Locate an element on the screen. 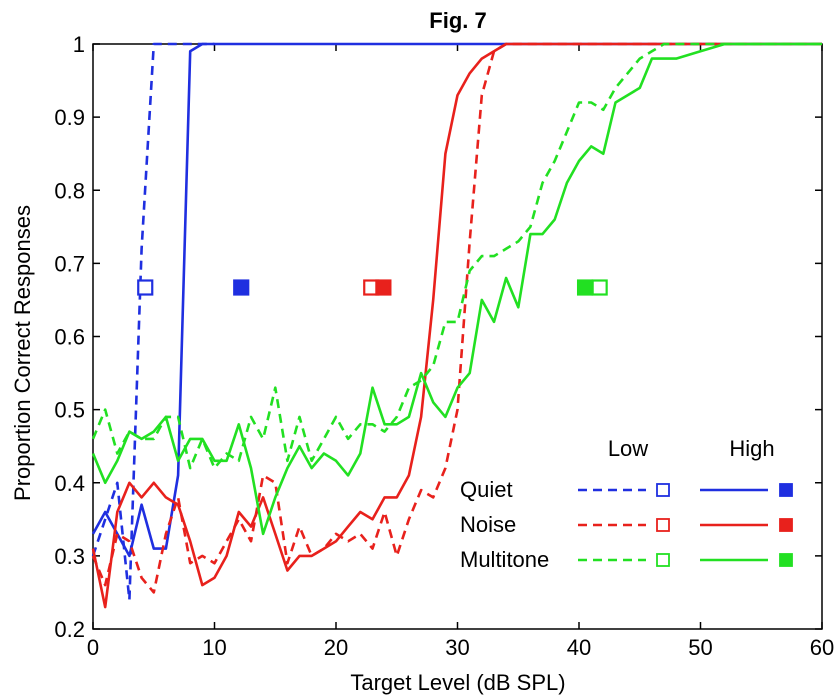 The width and height of the screenshot is (840, 696). legend-header-low: Low is located at coordinates (628, 448).